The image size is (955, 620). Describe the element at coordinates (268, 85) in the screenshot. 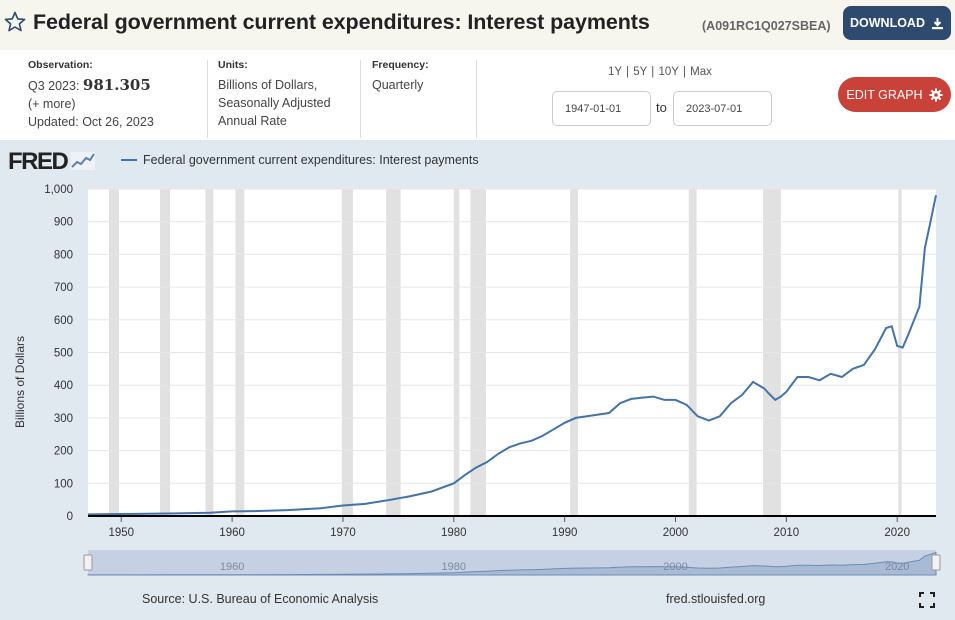

I see `units-line-1: Billions of Dollars,` at that location.